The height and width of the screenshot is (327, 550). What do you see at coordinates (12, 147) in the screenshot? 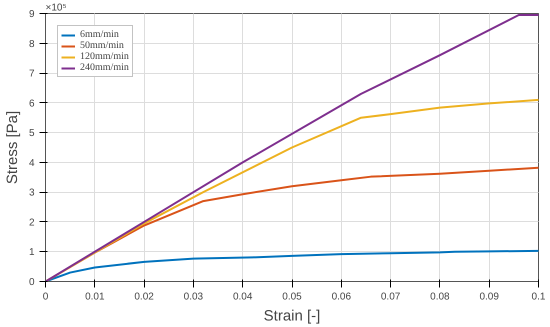
I see `y-axis-title: Stress [Pa]` at bounding box center [12, 147].